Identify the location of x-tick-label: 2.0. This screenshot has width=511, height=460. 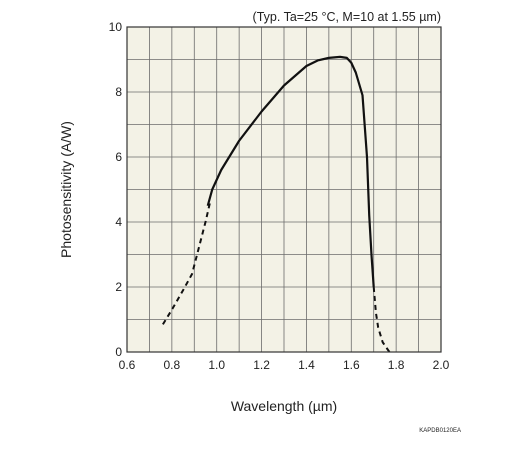
(441, 365).